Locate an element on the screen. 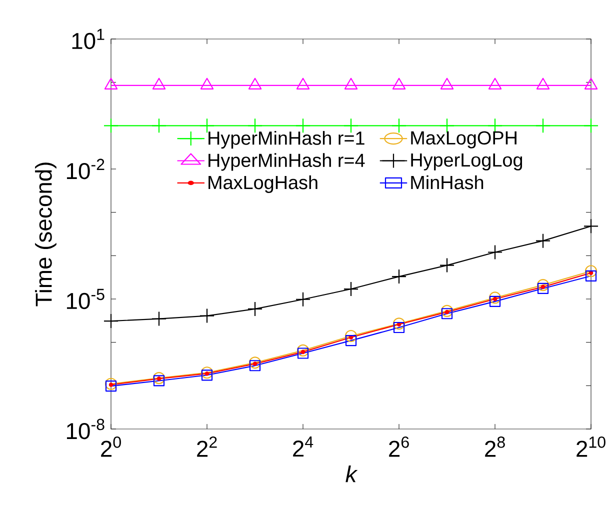 This screenshot has height=523, width=611. legend-label: MinHash is located at coordinates (447, 182).